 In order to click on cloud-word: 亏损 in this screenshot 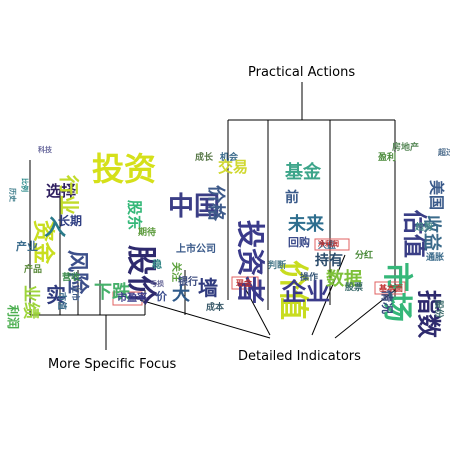, I will do `click(157, 283)`.